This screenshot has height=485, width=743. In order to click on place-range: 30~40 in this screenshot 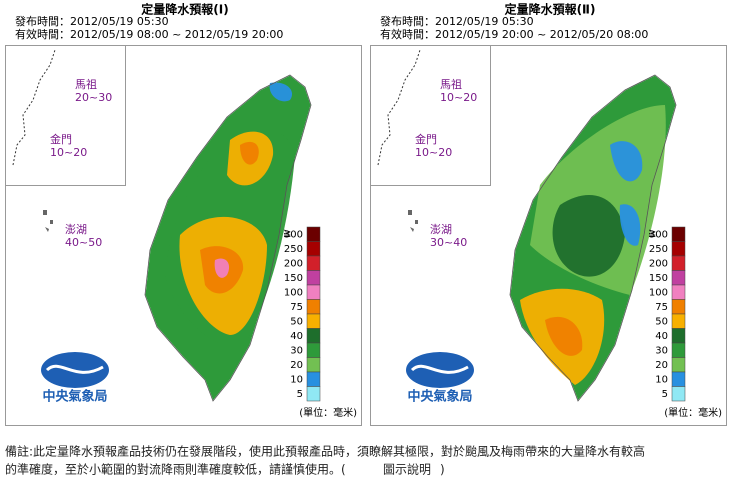, I will do `click(448, 242)`.